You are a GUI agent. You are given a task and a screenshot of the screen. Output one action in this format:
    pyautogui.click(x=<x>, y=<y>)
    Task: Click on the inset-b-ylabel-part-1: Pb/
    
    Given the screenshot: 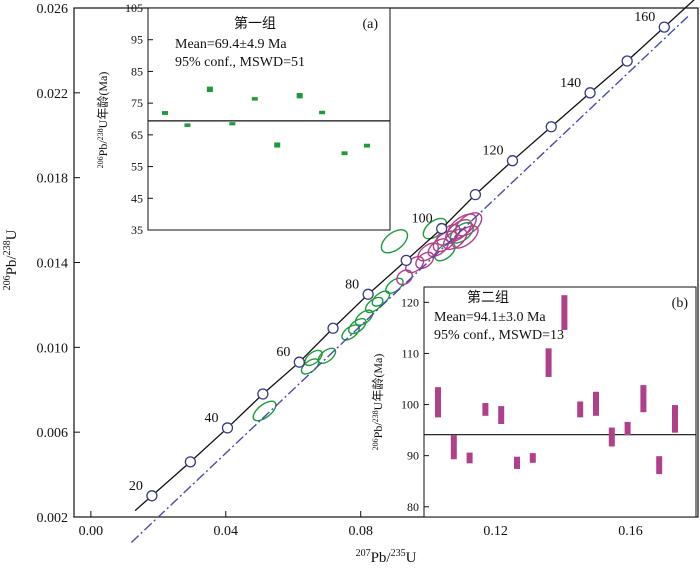 What is the action you would take?
    pyautogui.click(x=378, y=430)
    